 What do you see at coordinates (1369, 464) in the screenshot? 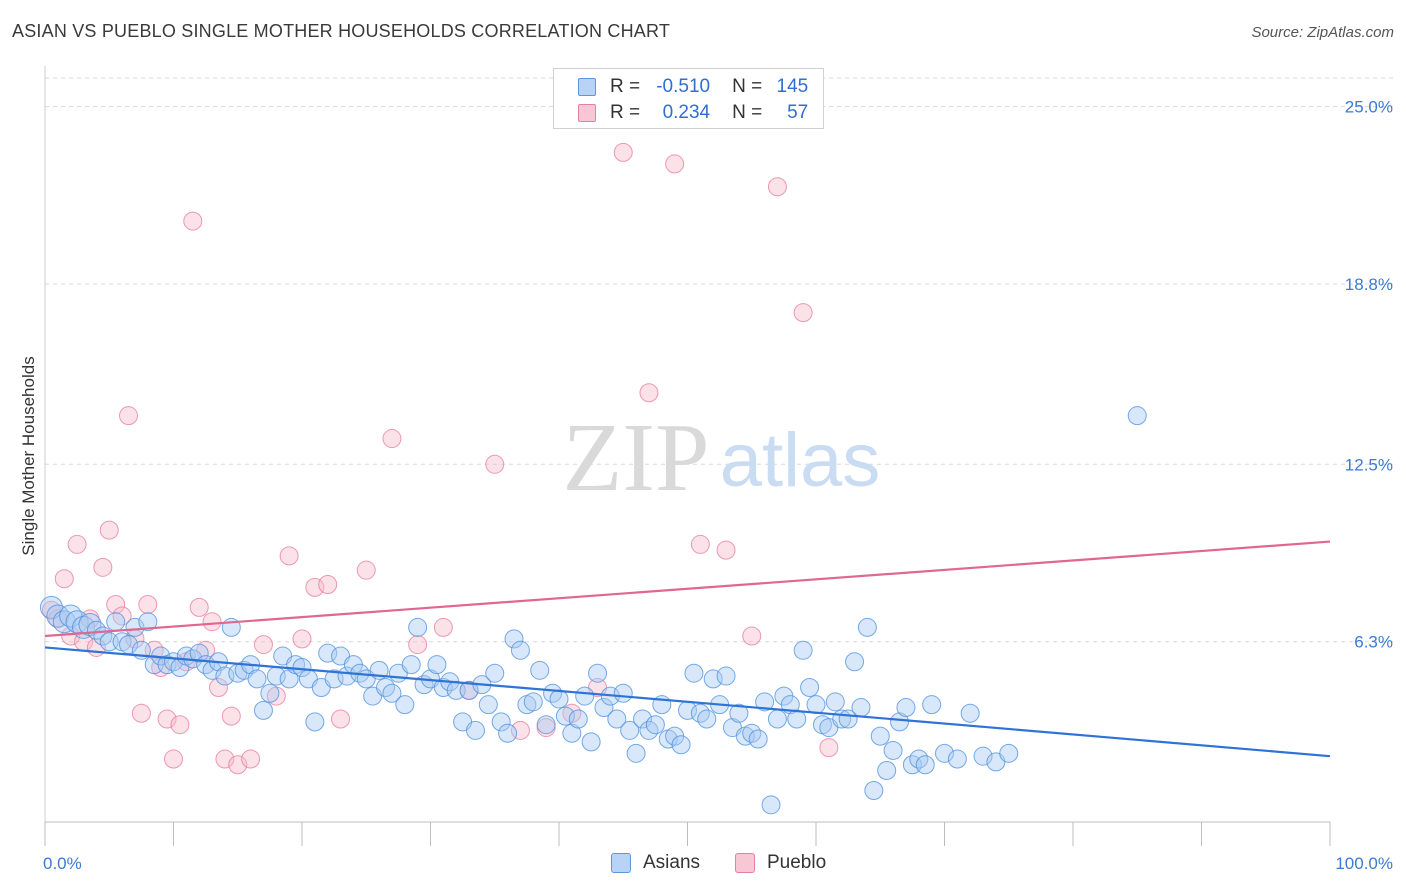
I see `y-tick-label: 12.5%` at bounding box center [1369, 464].